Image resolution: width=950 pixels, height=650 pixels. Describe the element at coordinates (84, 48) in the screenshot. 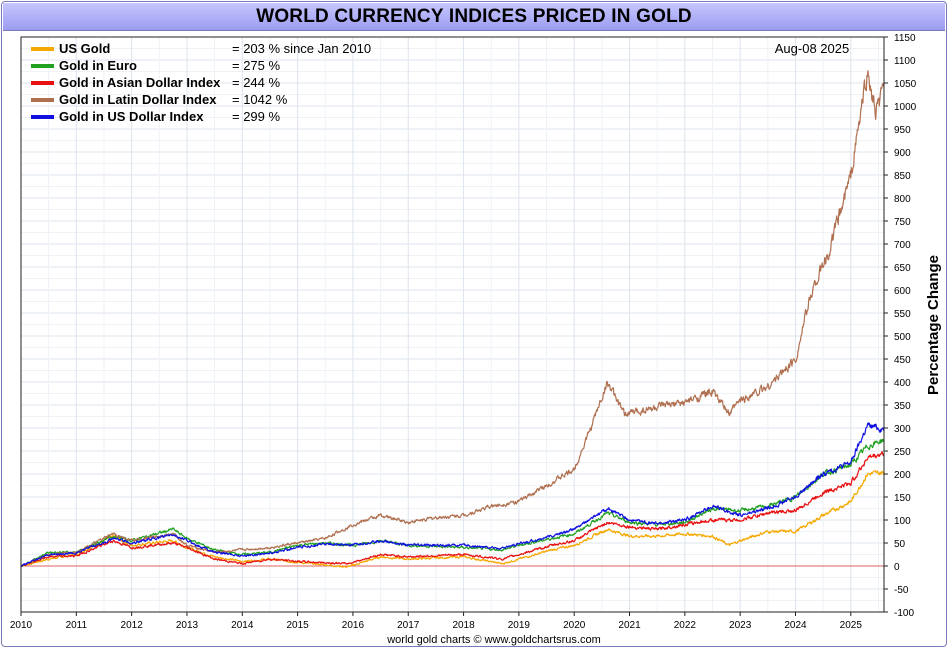

I see `legend-series-name: US Gold` at that location.